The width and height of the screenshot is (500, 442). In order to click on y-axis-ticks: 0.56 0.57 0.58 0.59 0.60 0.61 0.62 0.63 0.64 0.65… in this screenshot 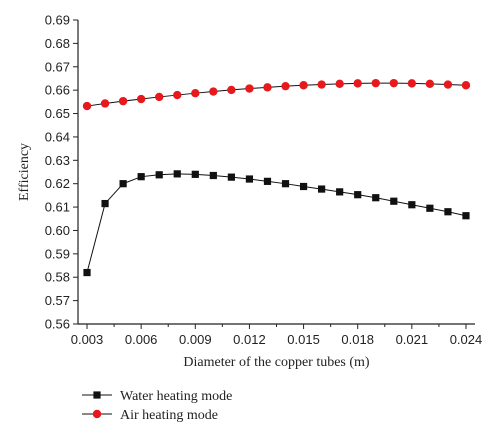, I will do `click(61, 172)`.